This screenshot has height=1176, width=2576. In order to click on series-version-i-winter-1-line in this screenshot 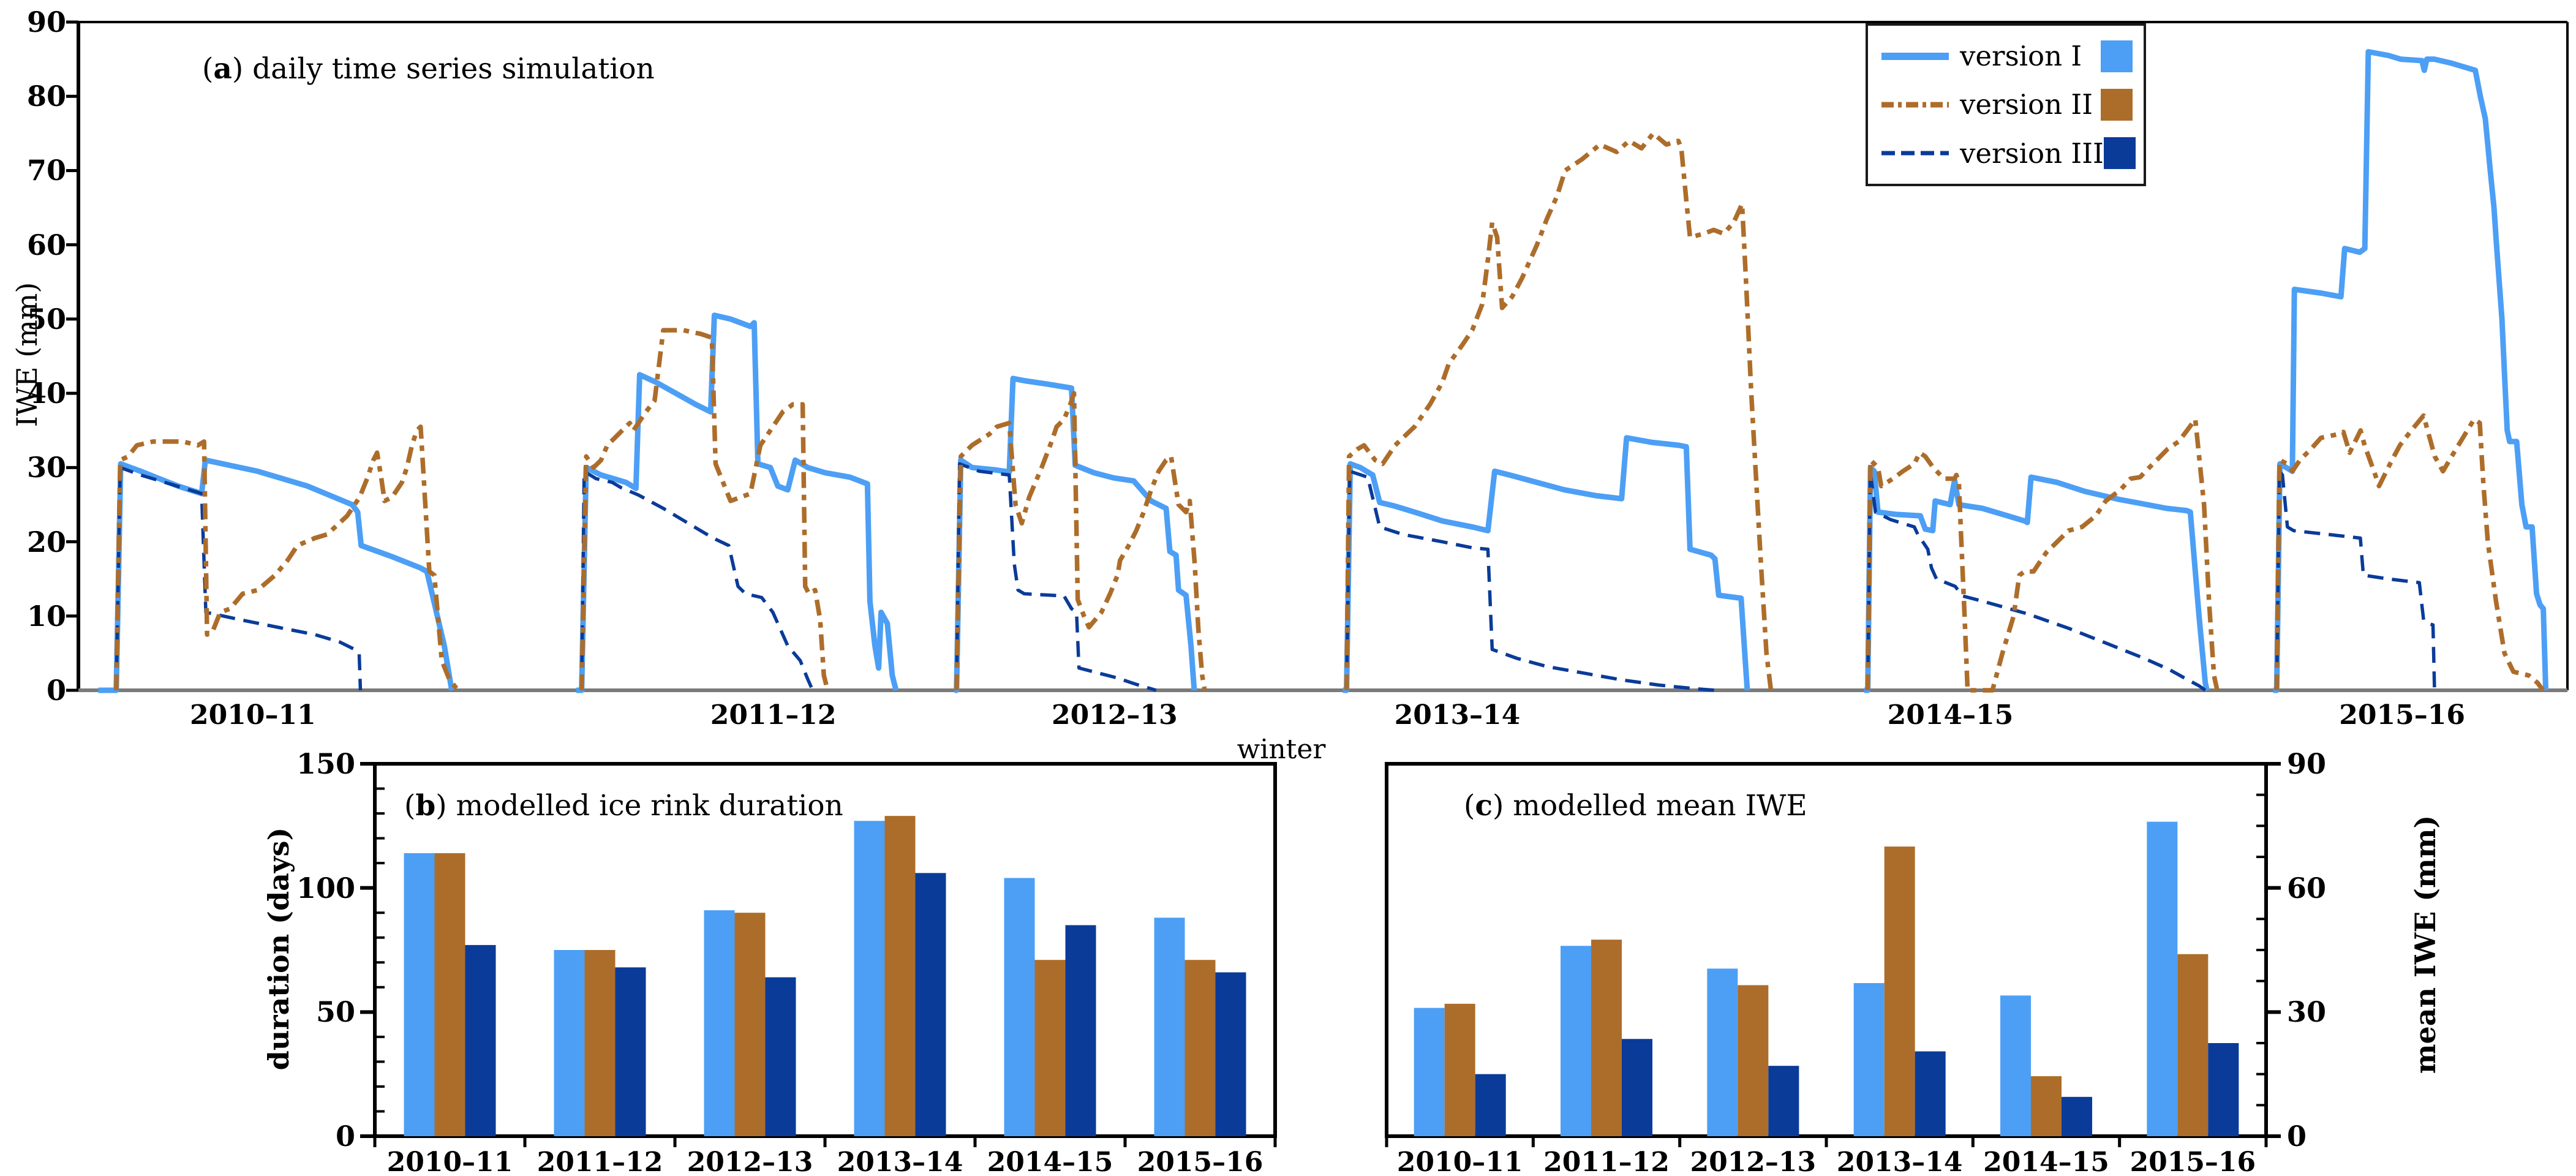, I will do `click(276, 575)`.